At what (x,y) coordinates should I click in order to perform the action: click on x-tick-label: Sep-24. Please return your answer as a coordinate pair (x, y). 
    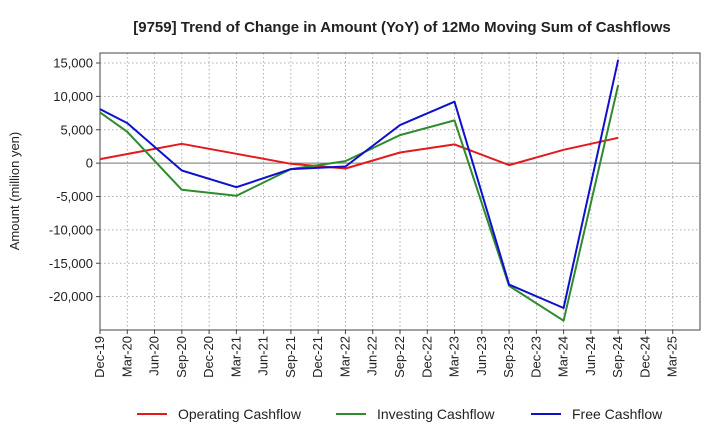
    Looking at the image, I should click on (617, 357).